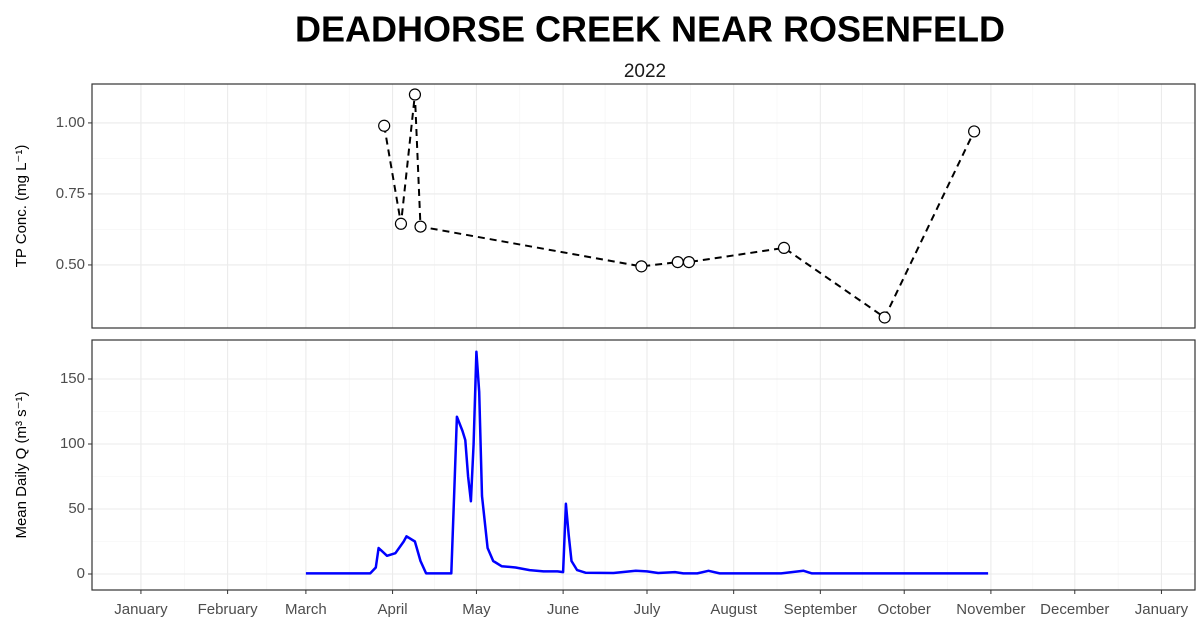 The height and width of the screenshot is (621, 1196). What do you see at coordinates (306, 609) in the screenshot?
I see `x-tick-label: March` at bounding box center [306, 609].